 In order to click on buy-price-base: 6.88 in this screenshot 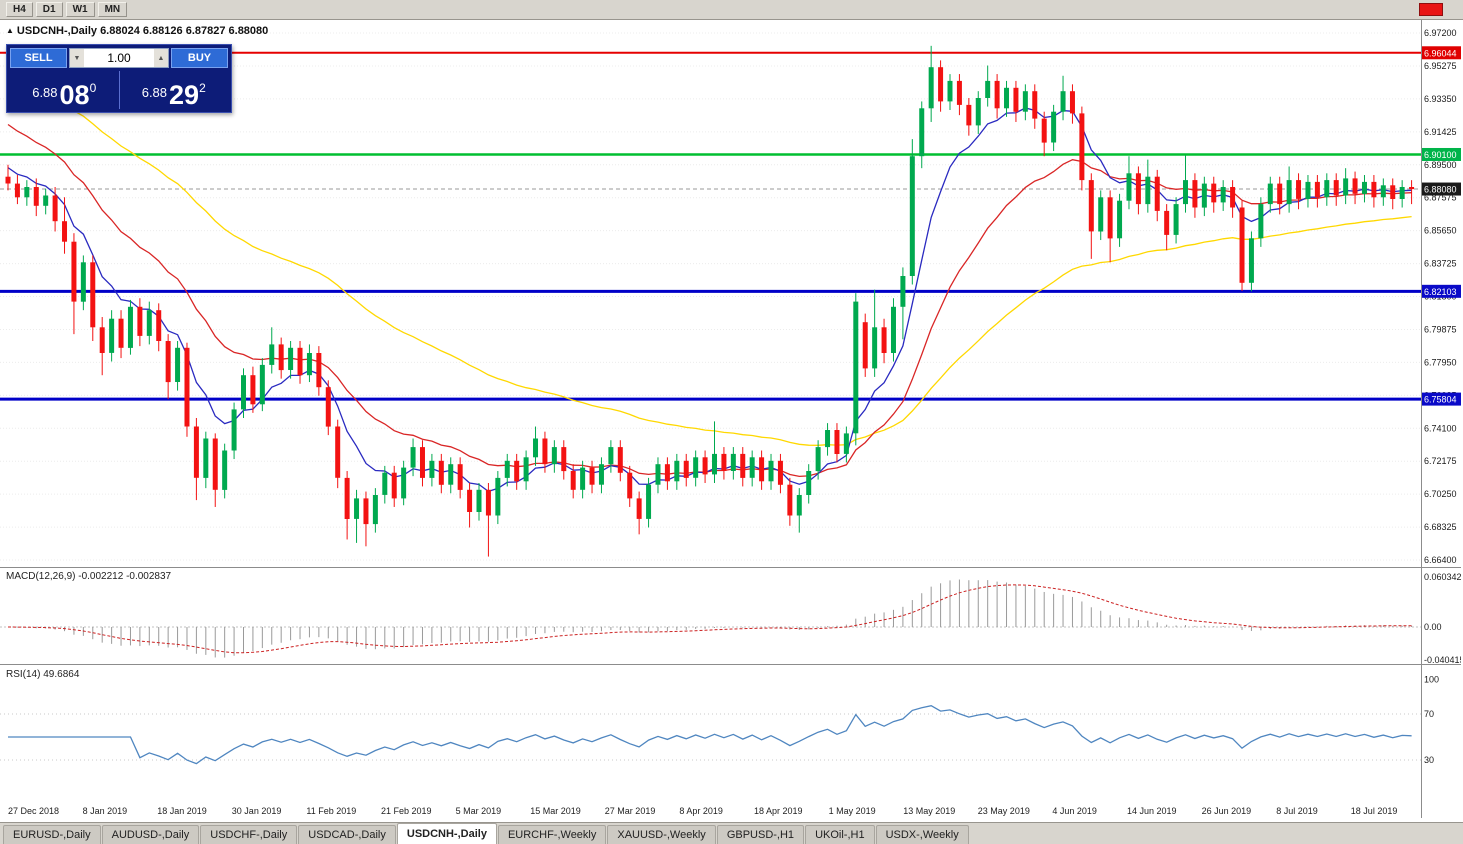, I will do `click(154, 92)`.